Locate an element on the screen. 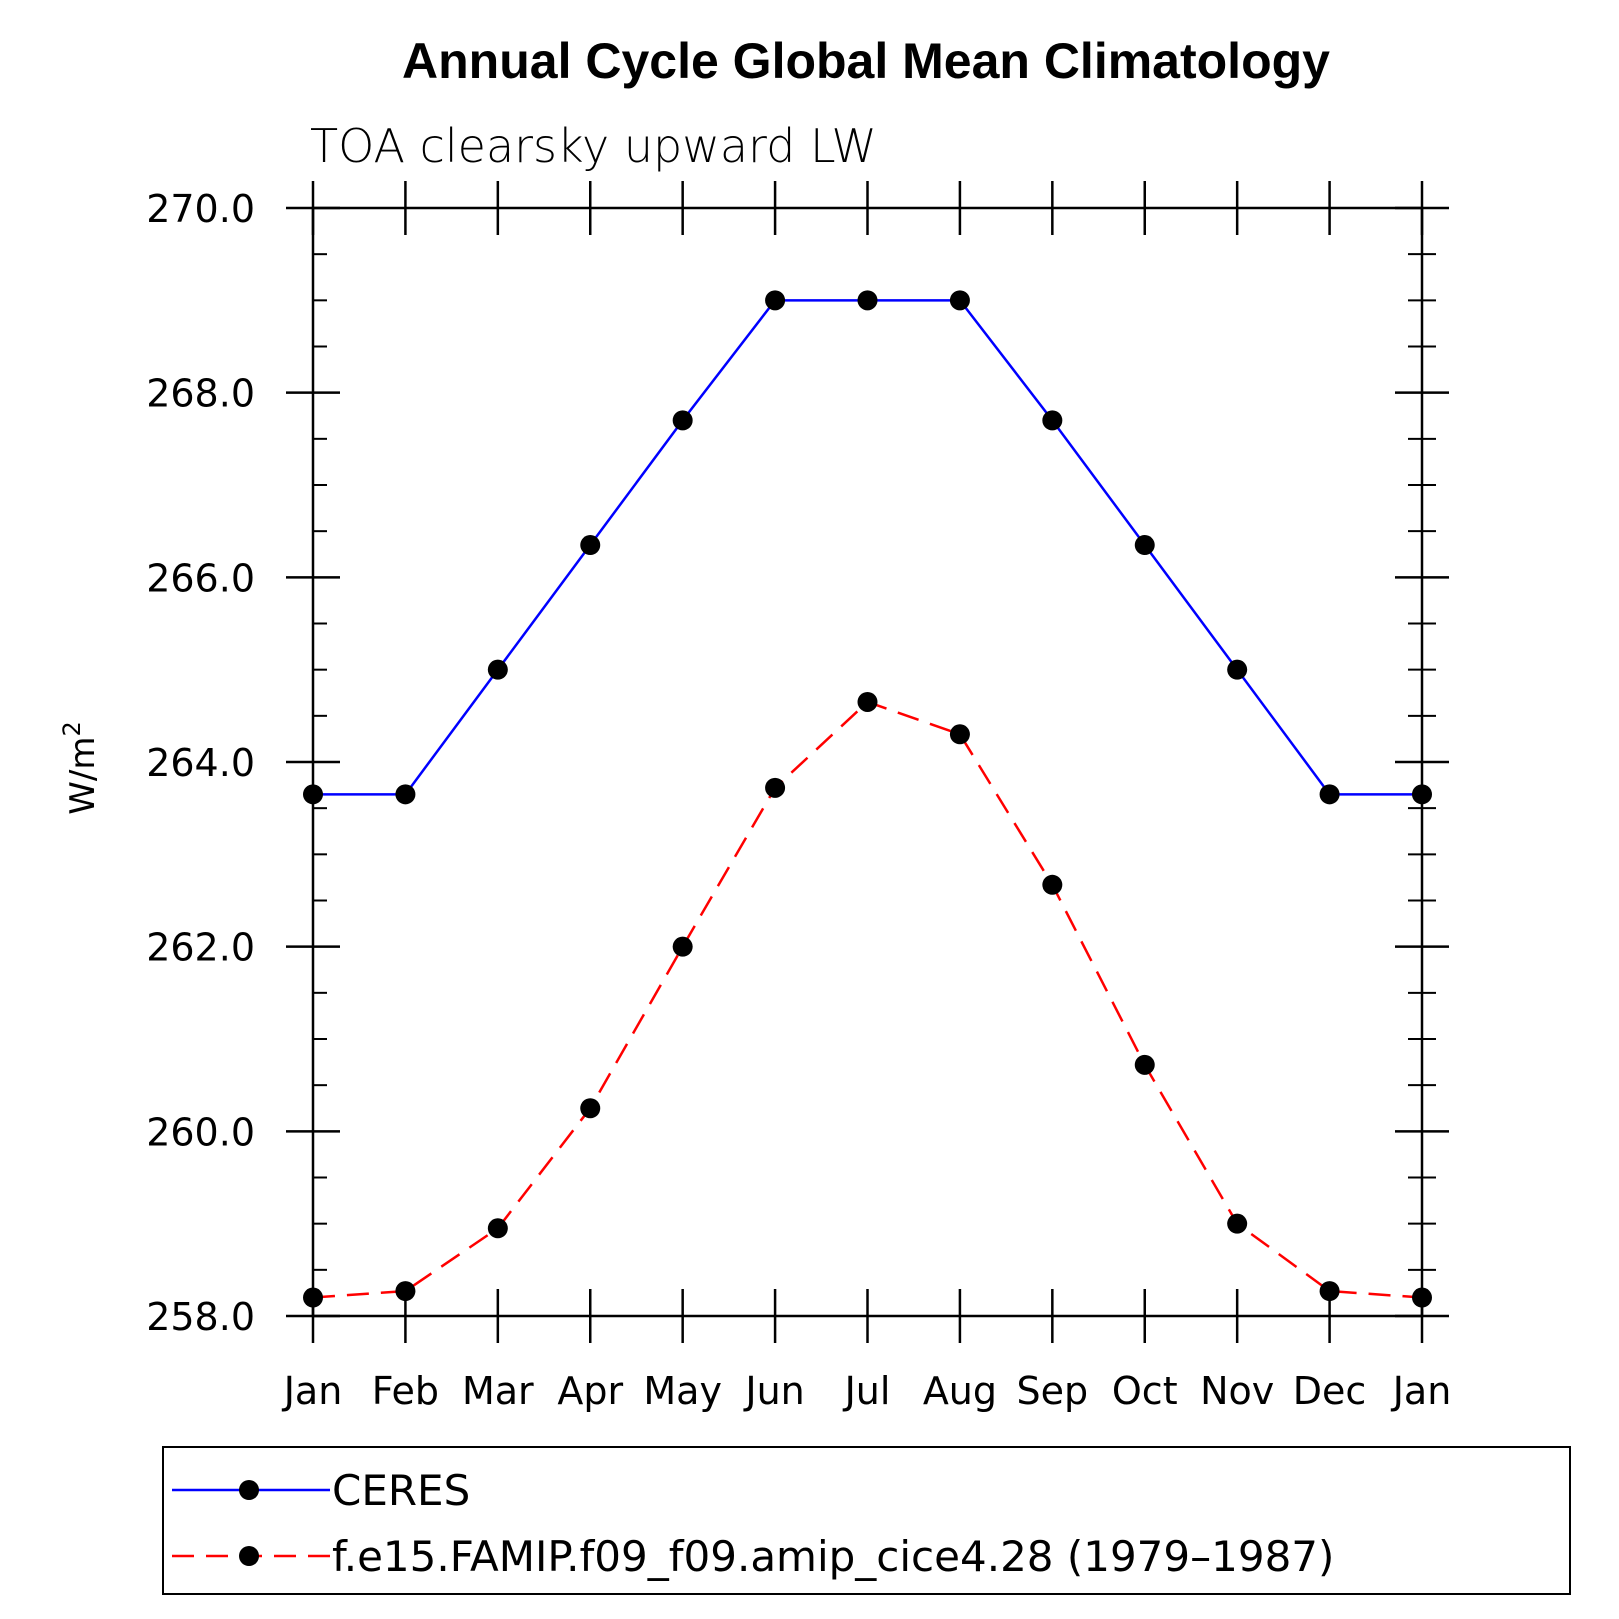  y-tick-label: 268.0 is located at coordinates (200, 394).